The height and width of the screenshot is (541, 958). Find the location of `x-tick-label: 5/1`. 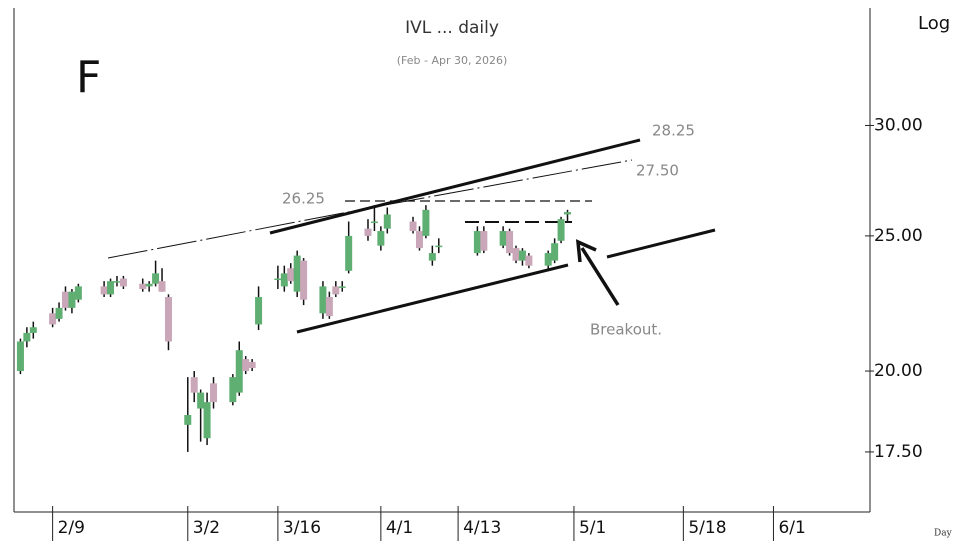

x-tick-label: 5/1 is located at coordinates (592, 528).